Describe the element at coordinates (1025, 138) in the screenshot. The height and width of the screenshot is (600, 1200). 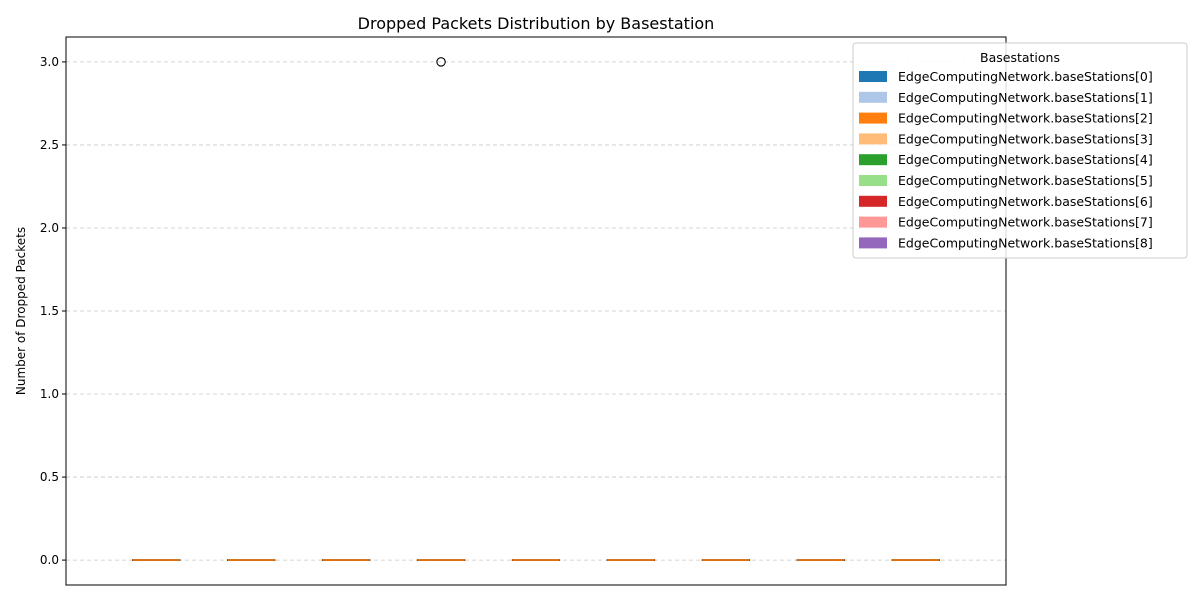
I see `legend-label: EdgeComputingNetwork.baseStations[3]` at that location.